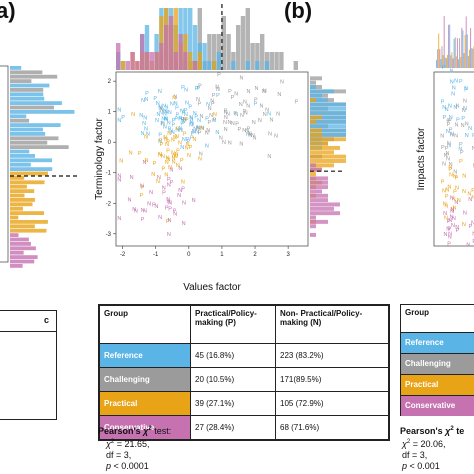 Image resolution: width=474 pixels, height=474 pixels. What do you see at coordinates (437, 406) in the screenshot?
I see `right-group-conservative: Conservative` at bounding box center [437, 406].